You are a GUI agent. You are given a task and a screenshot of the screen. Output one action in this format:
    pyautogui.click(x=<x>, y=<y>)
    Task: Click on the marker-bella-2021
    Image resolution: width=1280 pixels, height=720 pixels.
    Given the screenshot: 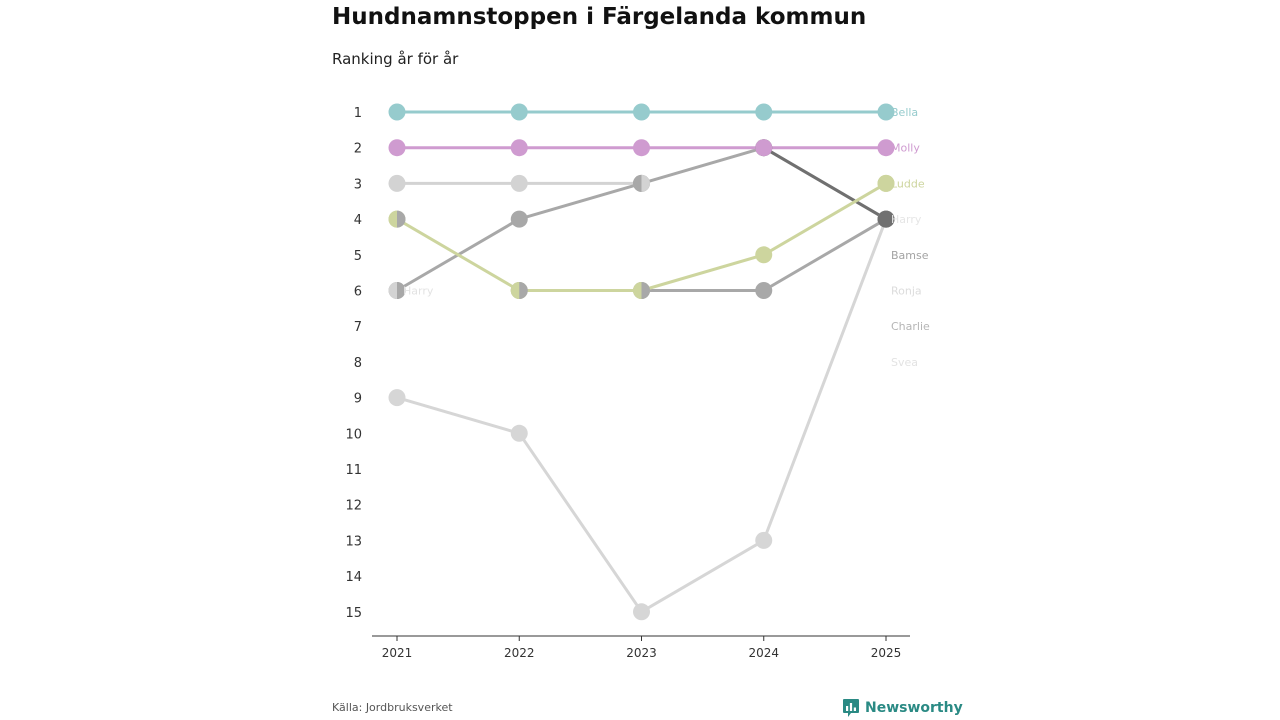 What is the action you would take?
    pyautogui.click(x=397, y=112)
    